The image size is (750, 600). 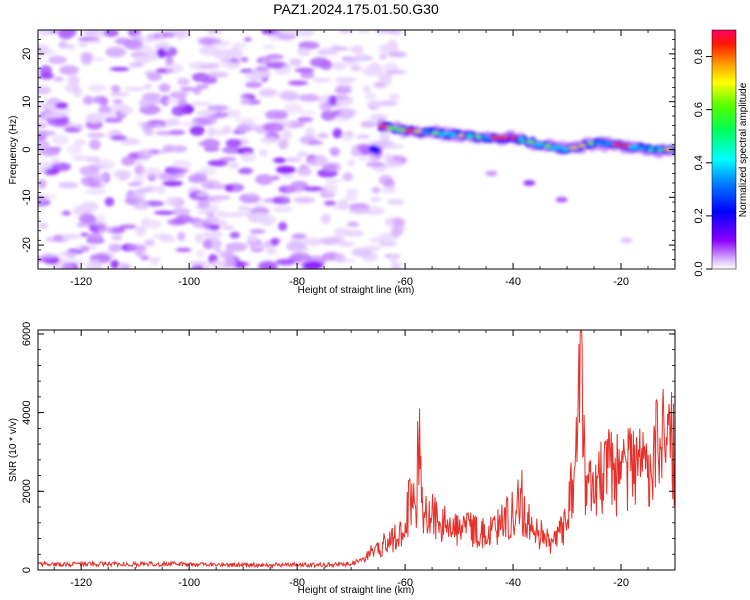 I want to click on spectrogram-x-axis-label: Height of straight line (km), so click(x=356, y=290).